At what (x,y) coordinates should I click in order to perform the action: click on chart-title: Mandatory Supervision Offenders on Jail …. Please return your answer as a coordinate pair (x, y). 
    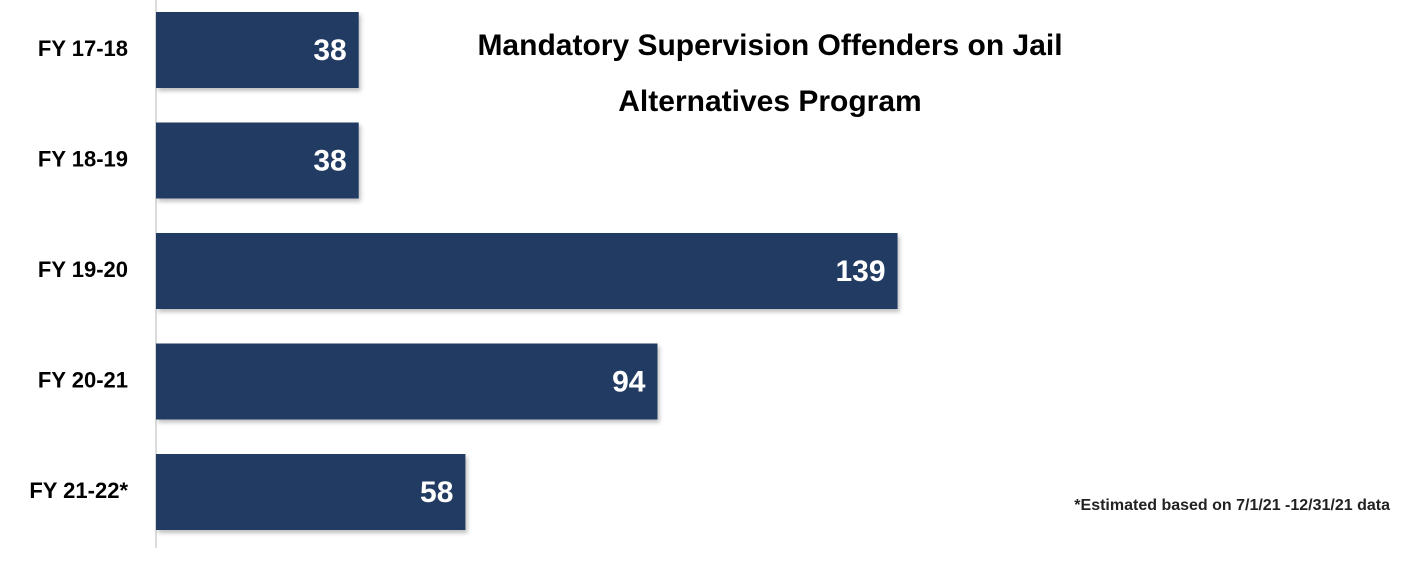
    Looking at the image, I should click on (770, 73).